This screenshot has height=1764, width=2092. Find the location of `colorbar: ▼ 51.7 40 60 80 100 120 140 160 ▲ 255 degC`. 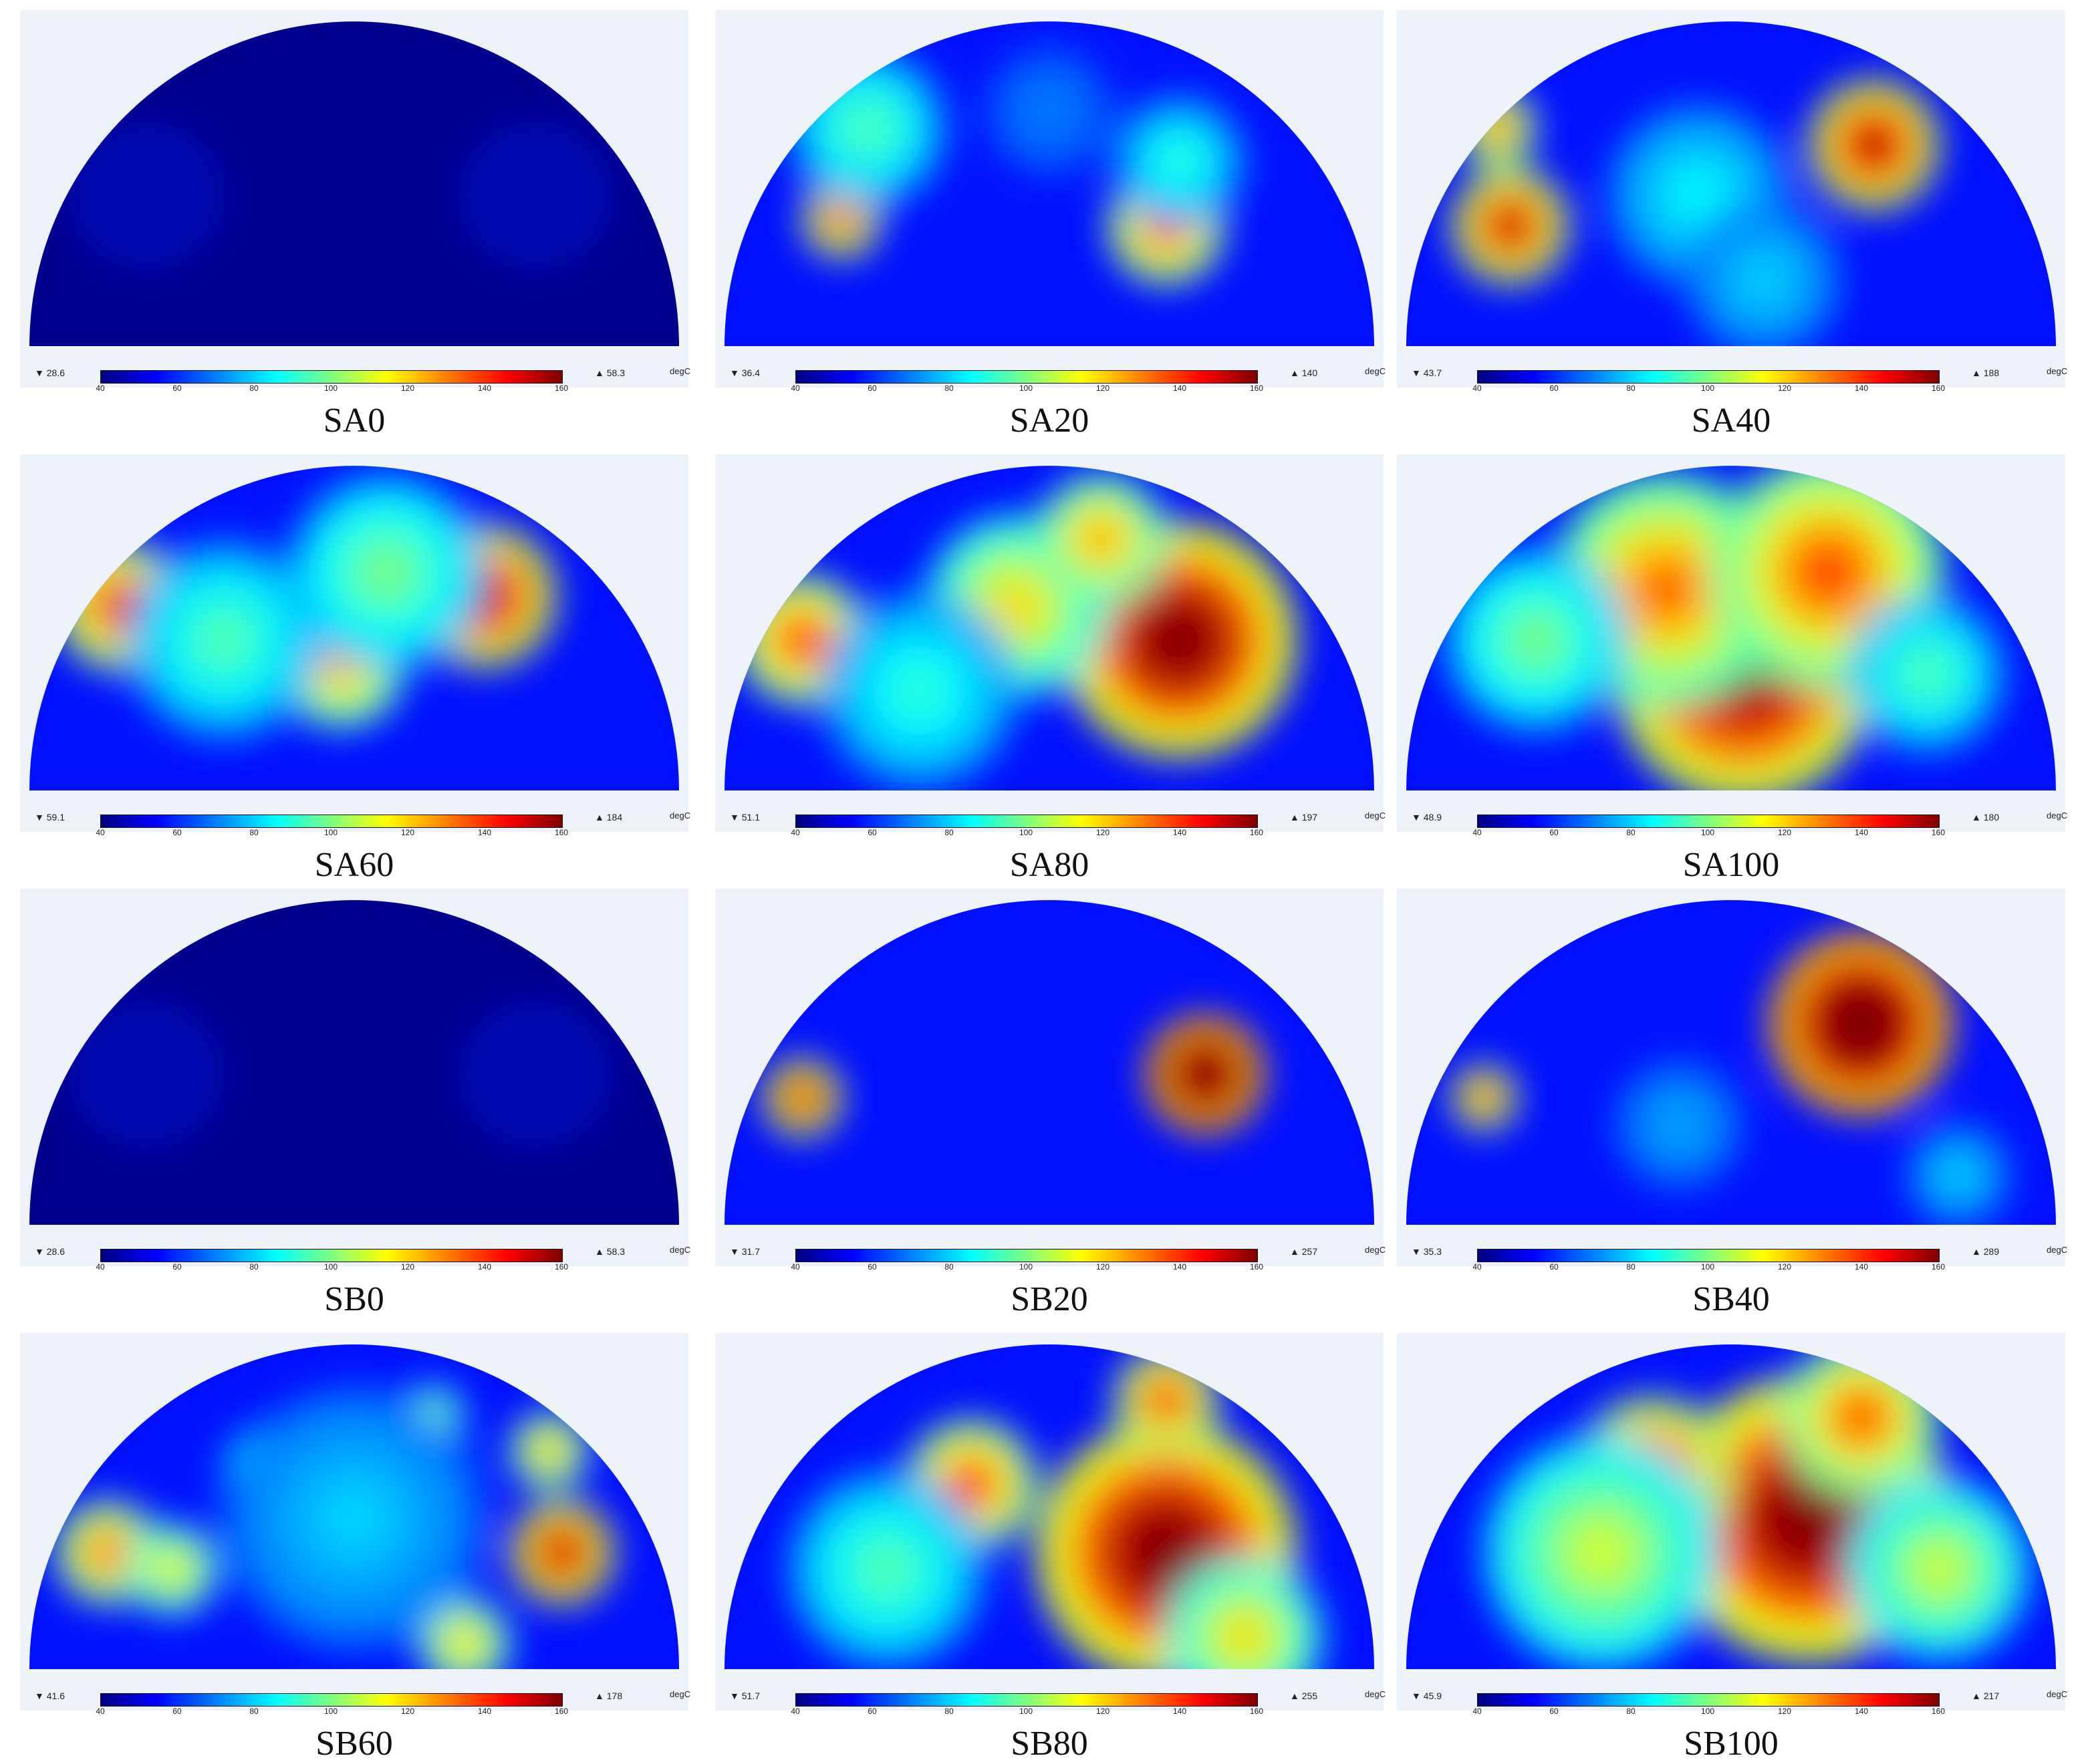

colorbar: ▼ 51.7 40 60 80 100 120 140 160 ▲ 255 degC is located at coordinates (1050, 1693).